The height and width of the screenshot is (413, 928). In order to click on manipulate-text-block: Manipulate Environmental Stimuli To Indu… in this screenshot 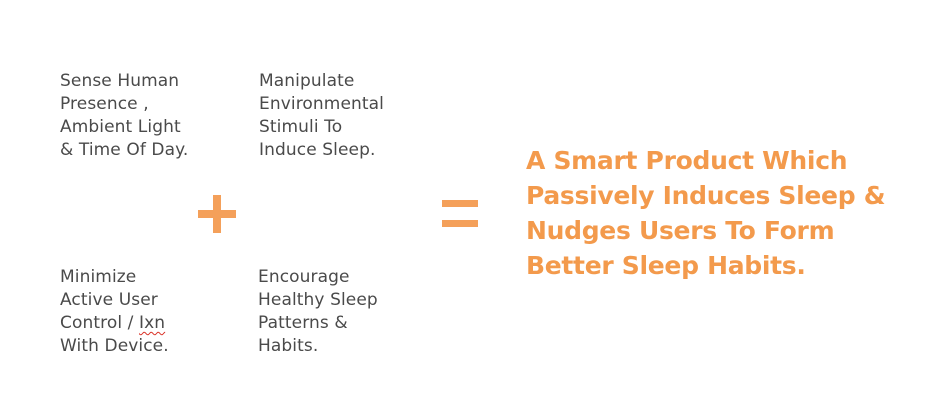, I will do `click(321, 116)`.